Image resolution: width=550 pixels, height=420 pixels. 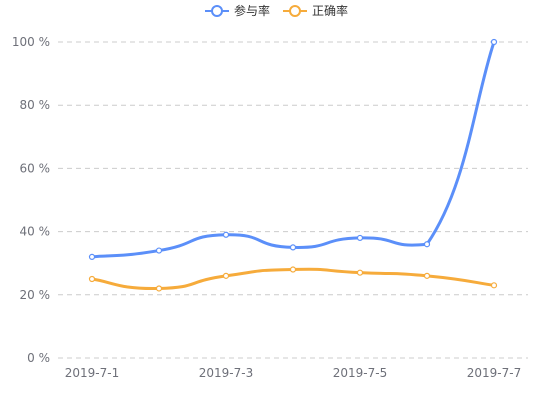 I want to click on y-tick-label: 60 %, so click(x=35, y=168).